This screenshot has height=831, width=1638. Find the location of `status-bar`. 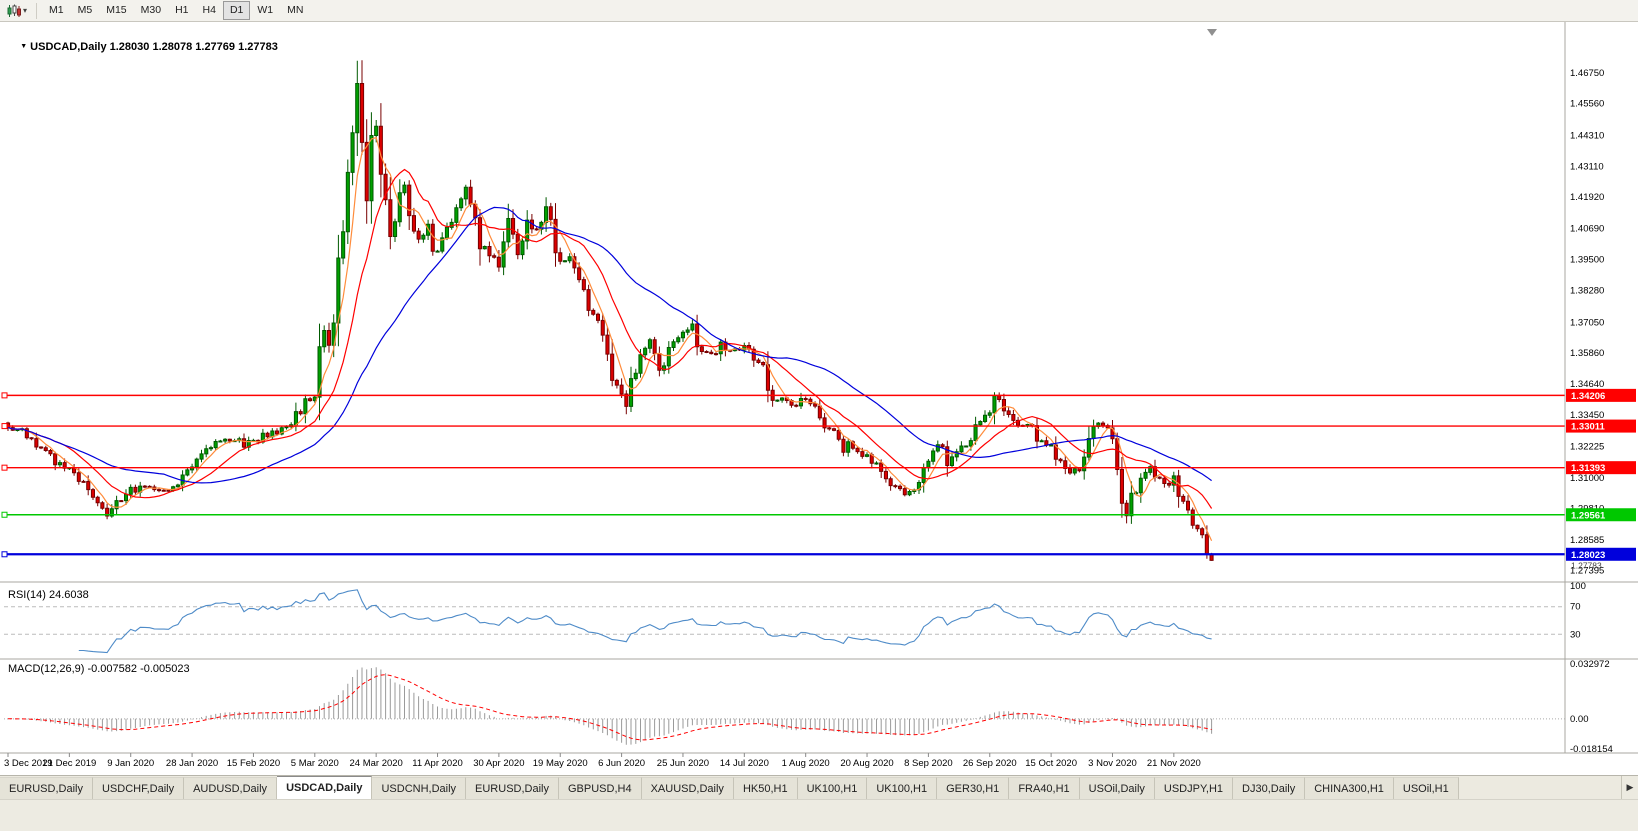

status-bar is located at coordinates (819, 815).